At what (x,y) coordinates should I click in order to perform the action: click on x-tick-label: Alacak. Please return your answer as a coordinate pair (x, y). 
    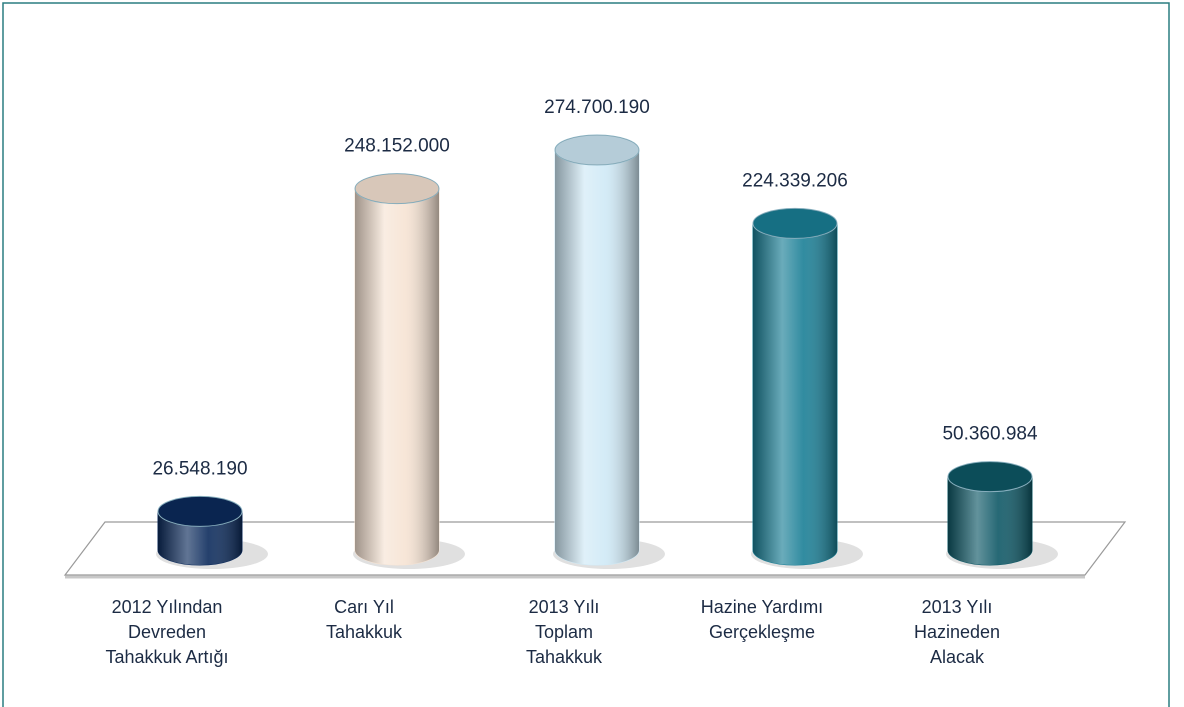
    Looking at the image, I should click on (957, 657).